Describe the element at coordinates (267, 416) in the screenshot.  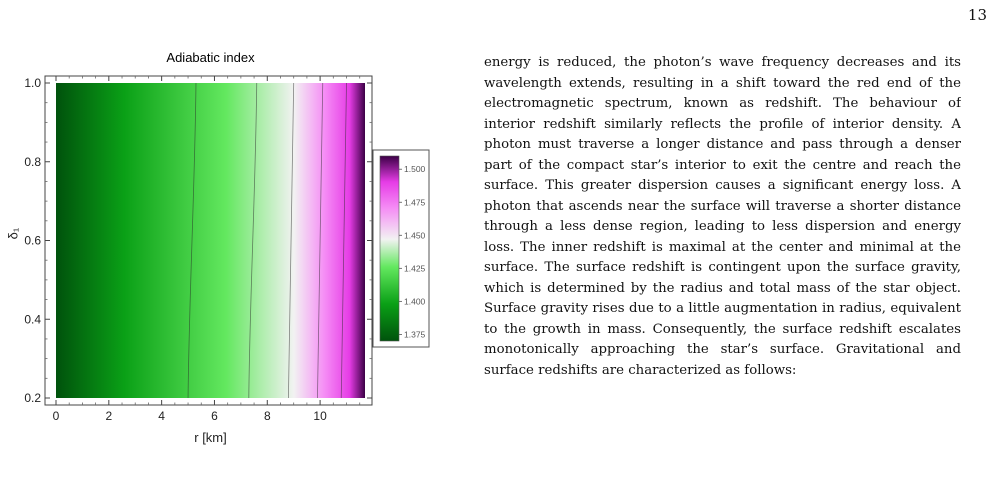
I see `x-tick-label: 8` at that location.